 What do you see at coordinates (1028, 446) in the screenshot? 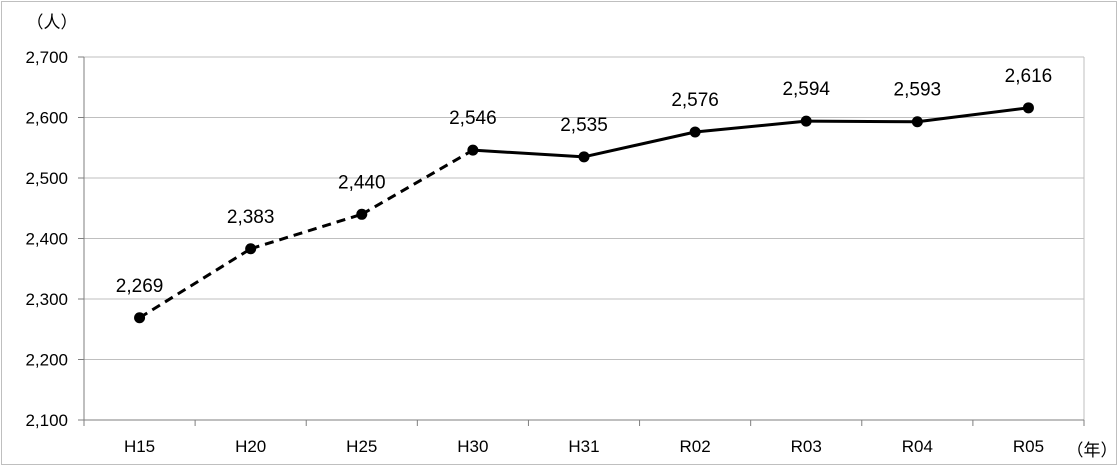
I see `x-tick-label: R05` at bounding box center [1028, 446].